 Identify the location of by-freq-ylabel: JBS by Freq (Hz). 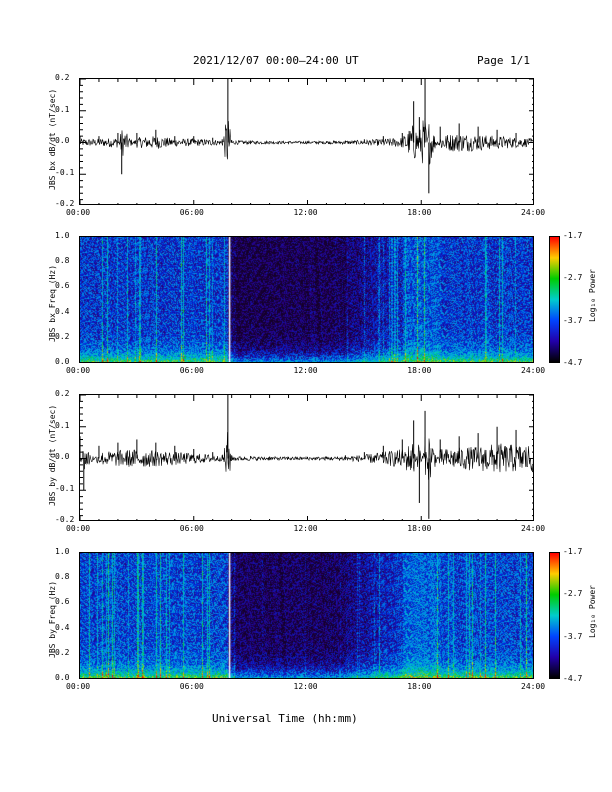
(52, 619).